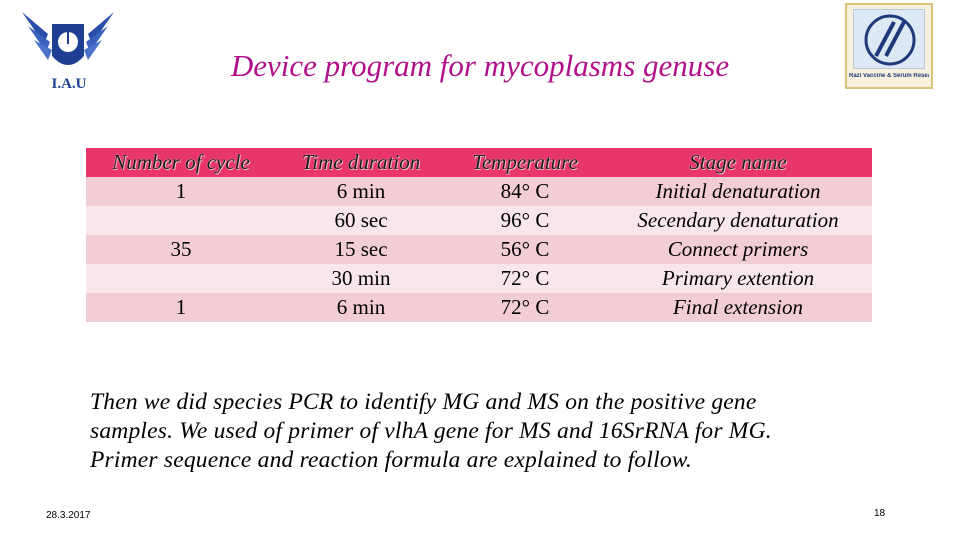 The image size is (960, 540). What do you see at coordinates (738, 191) in the screenshot?
I see `table-cell: Initial denaturation` at bounding box center [738, 191].